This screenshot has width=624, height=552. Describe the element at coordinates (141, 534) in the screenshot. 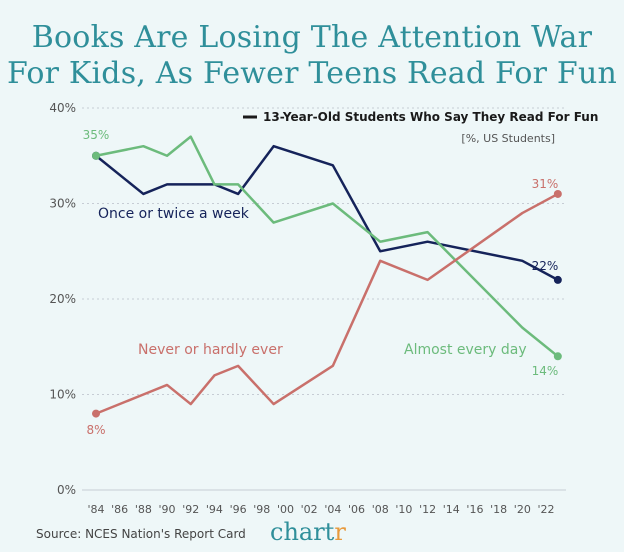

I see `source-note: Source: NCES Nation's Report Card` at that location.